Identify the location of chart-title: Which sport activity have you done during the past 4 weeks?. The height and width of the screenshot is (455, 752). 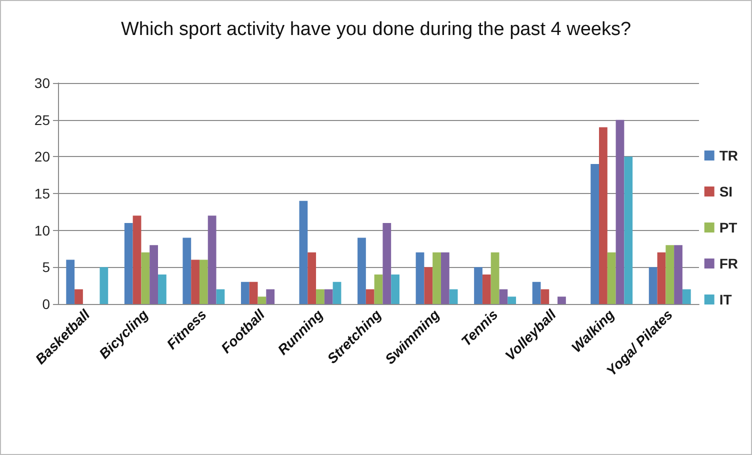
(376, 29).